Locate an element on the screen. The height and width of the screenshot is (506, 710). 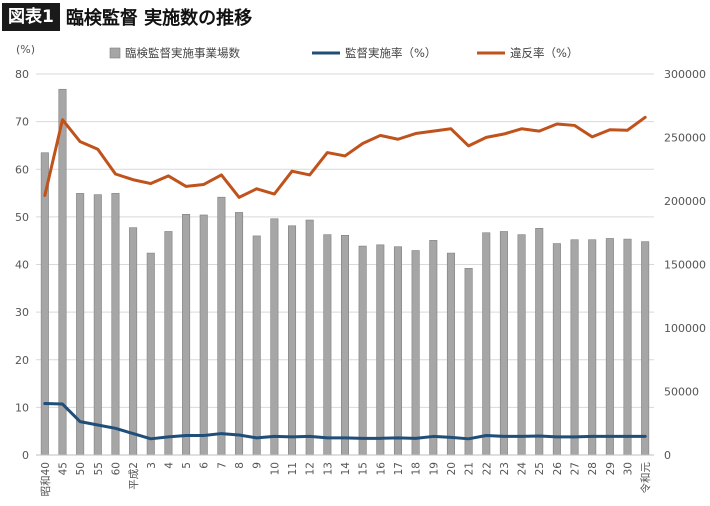
x-tick-label: 昭和40 is located at coordinates (46, 479).